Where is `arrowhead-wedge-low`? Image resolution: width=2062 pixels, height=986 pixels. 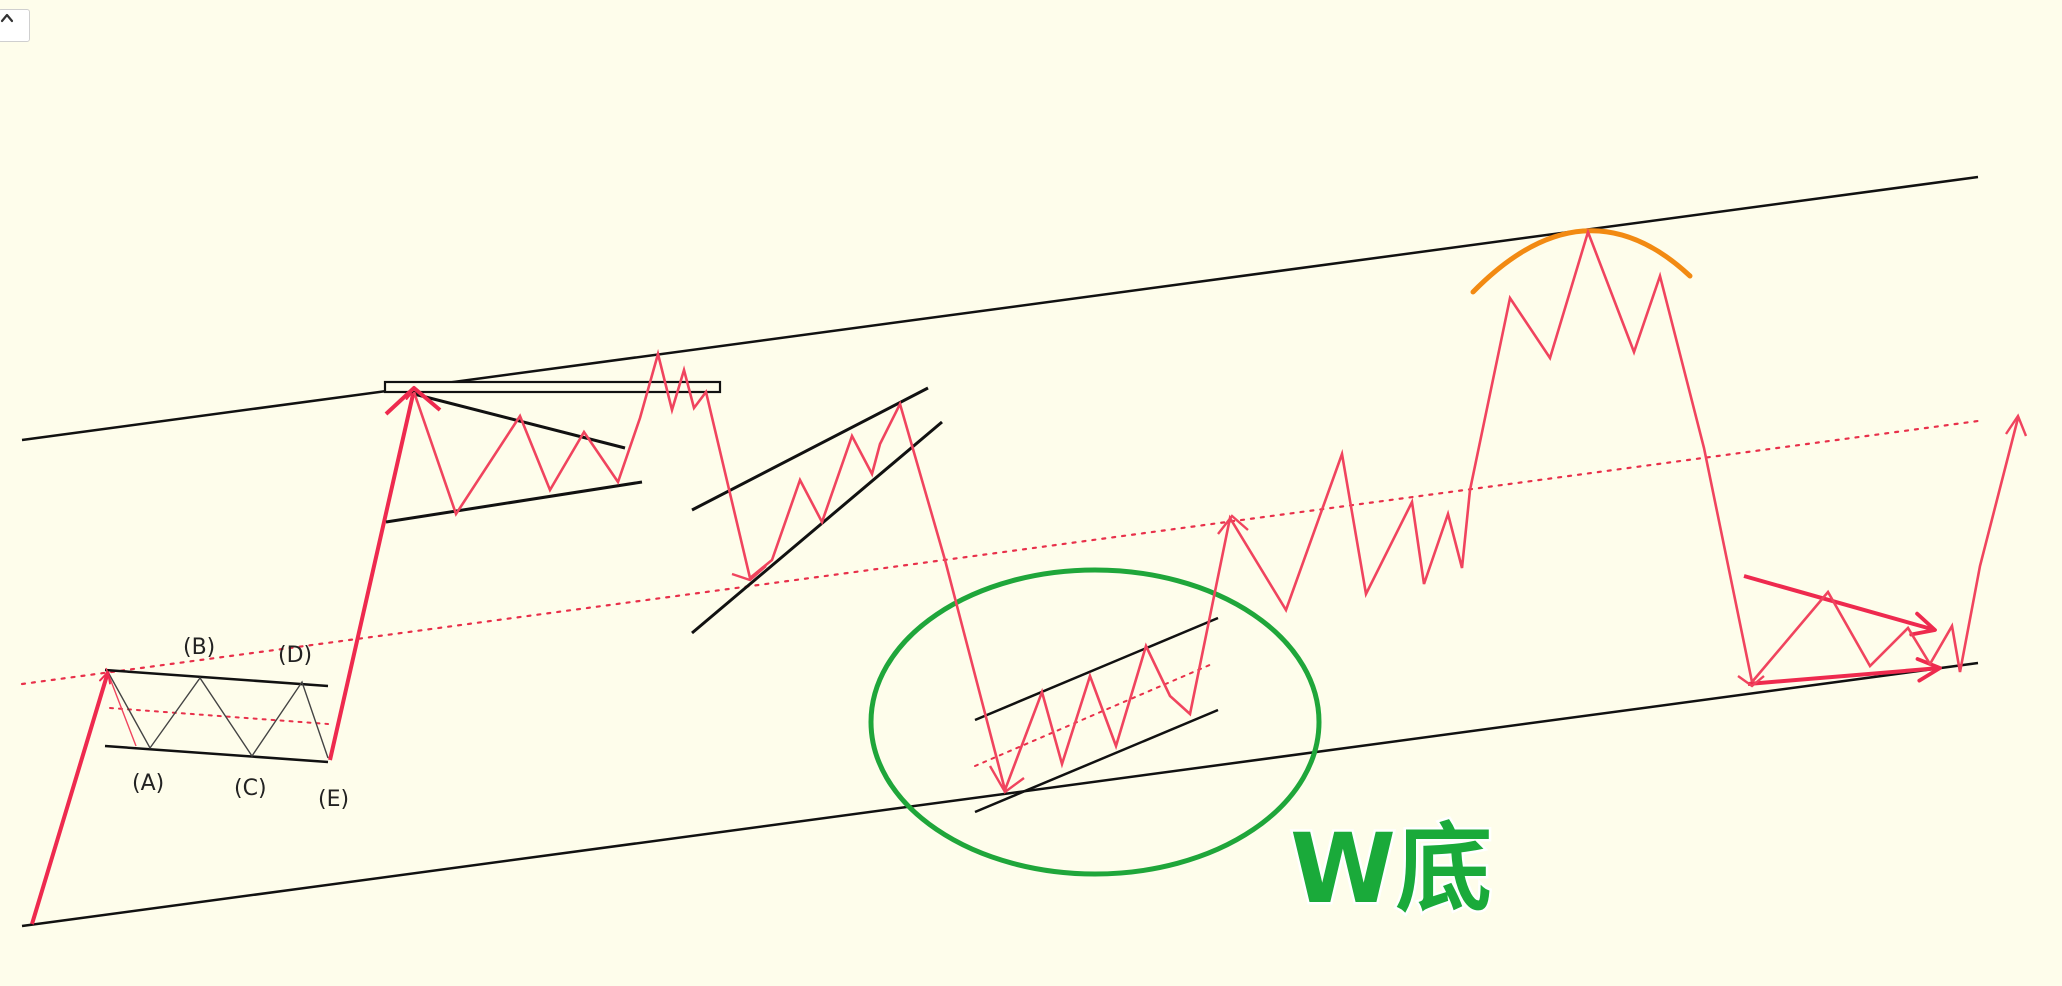
arrowhead-wedge-low is located at coordinates (749, 573).